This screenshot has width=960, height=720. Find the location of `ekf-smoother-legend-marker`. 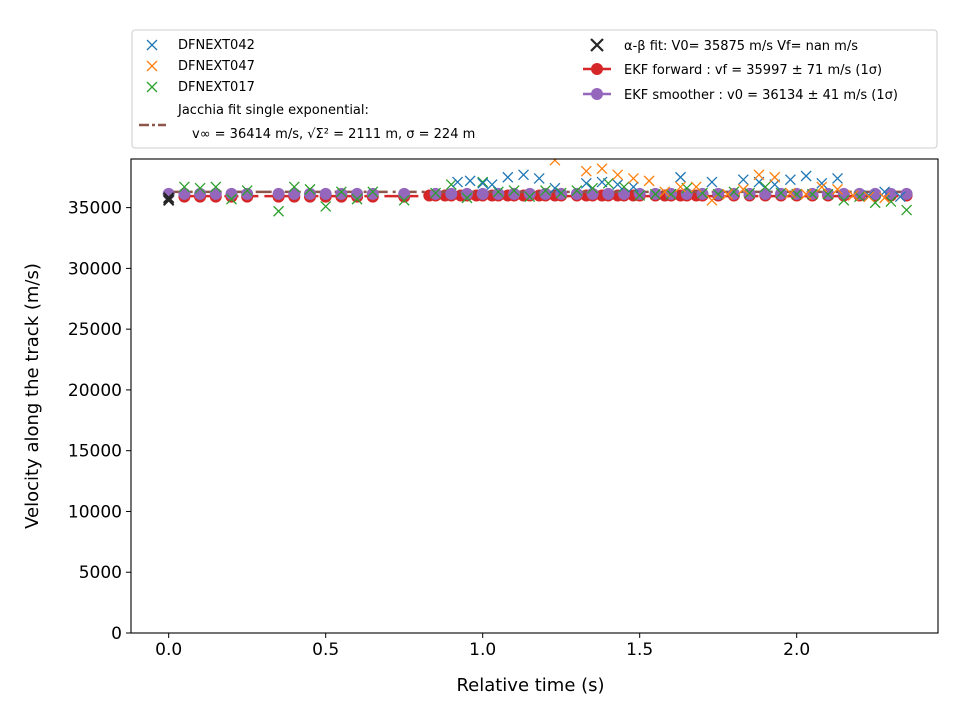

ekf-smoother-legend-marker is located at coordinates (597, 94).